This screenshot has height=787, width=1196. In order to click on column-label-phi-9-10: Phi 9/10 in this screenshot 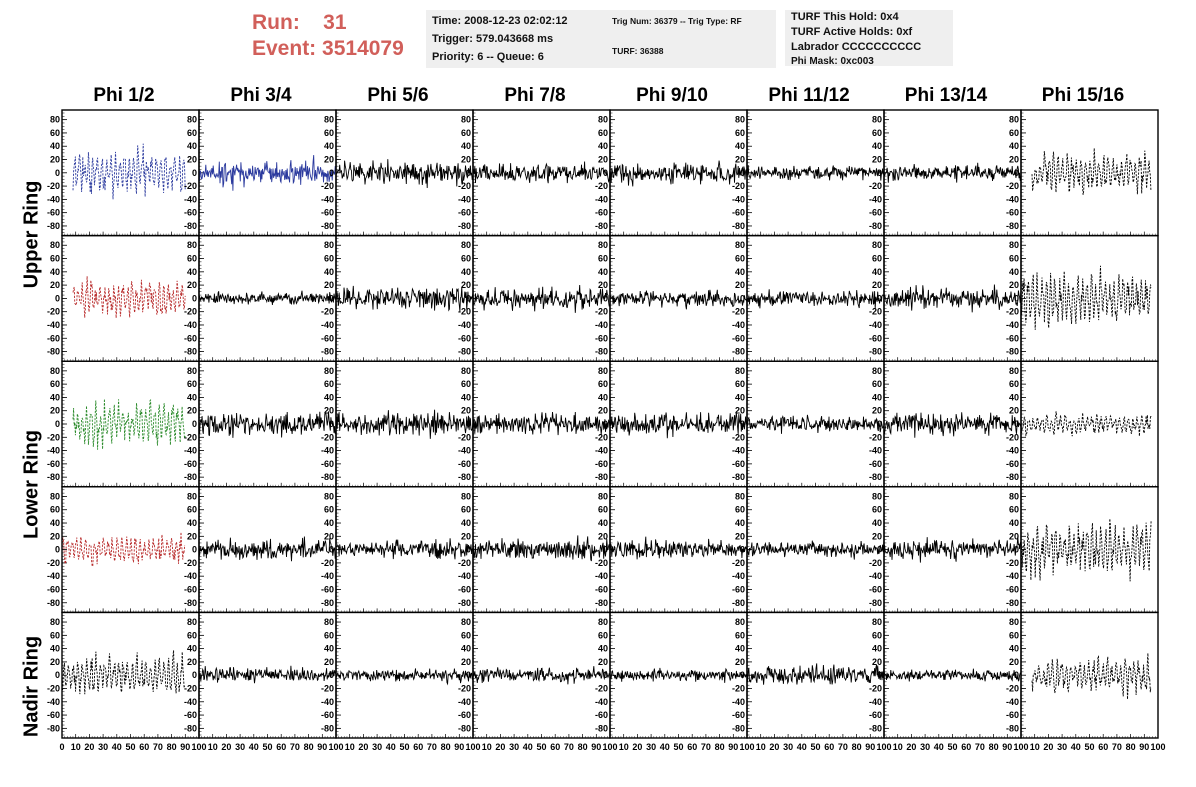, I will do `click(672, 95)`.